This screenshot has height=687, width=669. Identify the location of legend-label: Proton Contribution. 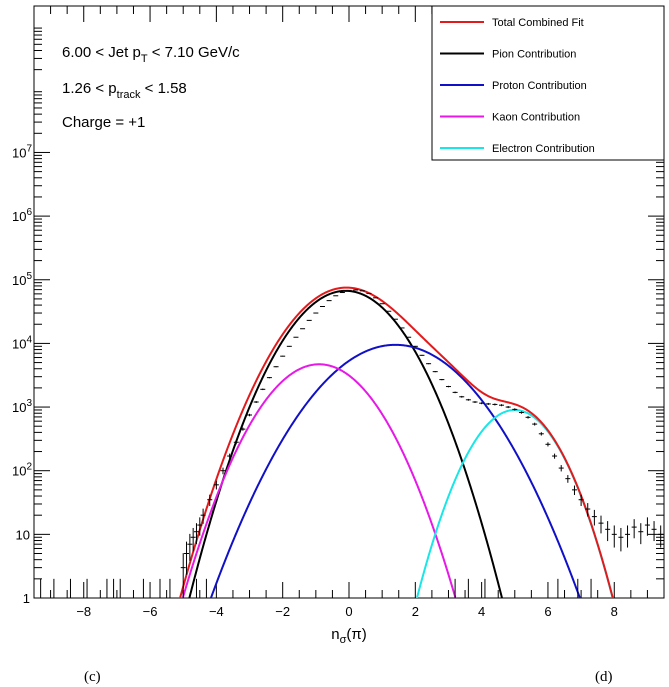
(539, 86).